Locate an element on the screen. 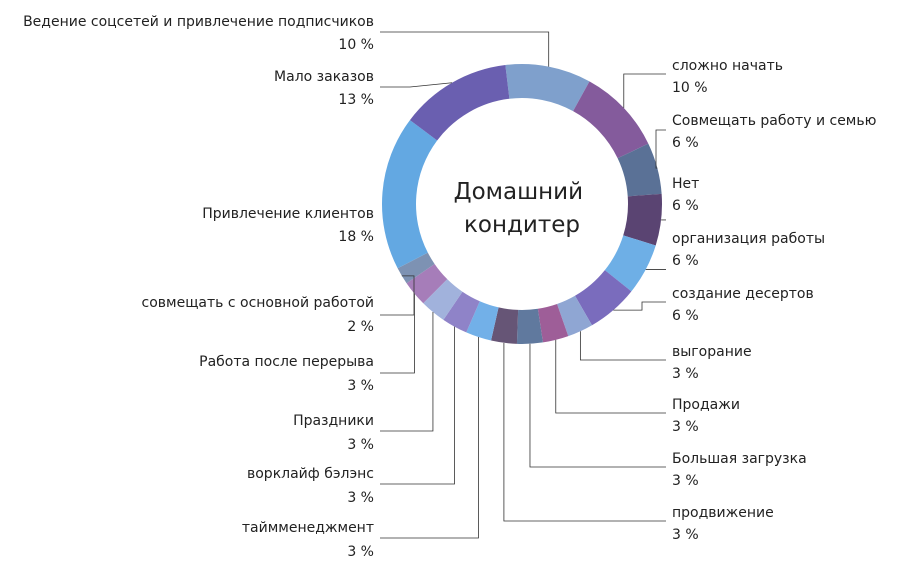 The width and height of the screenshot is (916, 576). slice-организация-работы is located at coordinates (630, 263).